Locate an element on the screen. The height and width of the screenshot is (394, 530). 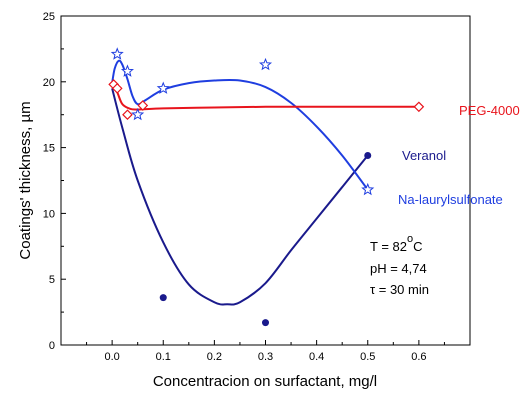
time-annotation: τ = 30 min is located at coordinates (399, 289).